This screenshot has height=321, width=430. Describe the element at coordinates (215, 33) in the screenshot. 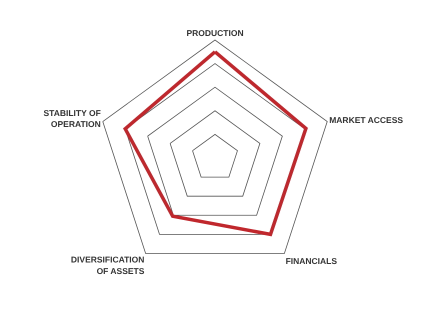

I see `spoke-label: PRODUCTION` at that location.